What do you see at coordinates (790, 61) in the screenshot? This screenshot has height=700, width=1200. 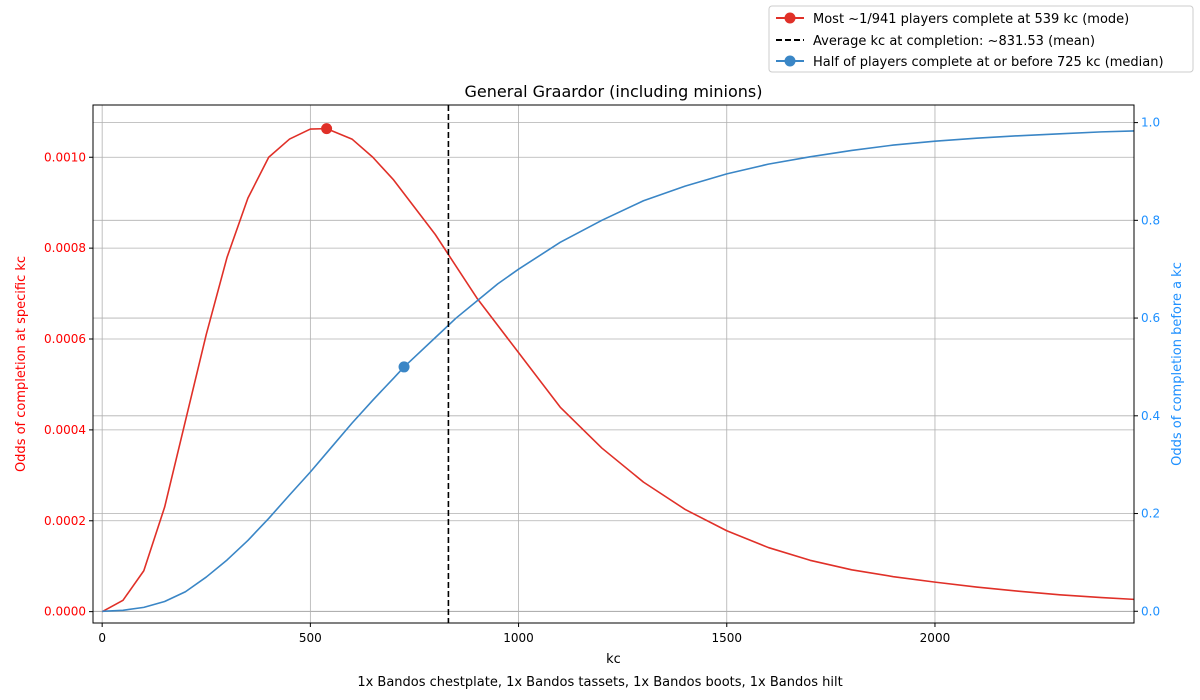 I see `legend-median-marker` at bounding box center [790, 61].